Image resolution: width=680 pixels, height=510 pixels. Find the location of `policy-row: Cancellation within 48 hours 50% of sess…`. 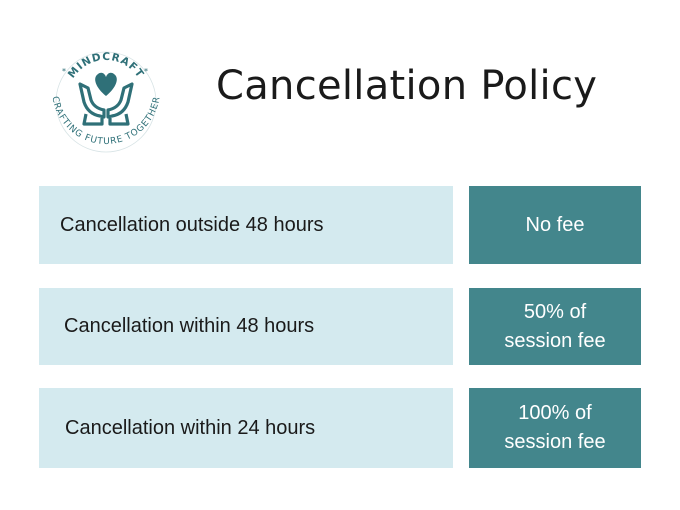

policy-row: Cancellation within 48 hours 50% of sess… is located at coordinates (340, 326).